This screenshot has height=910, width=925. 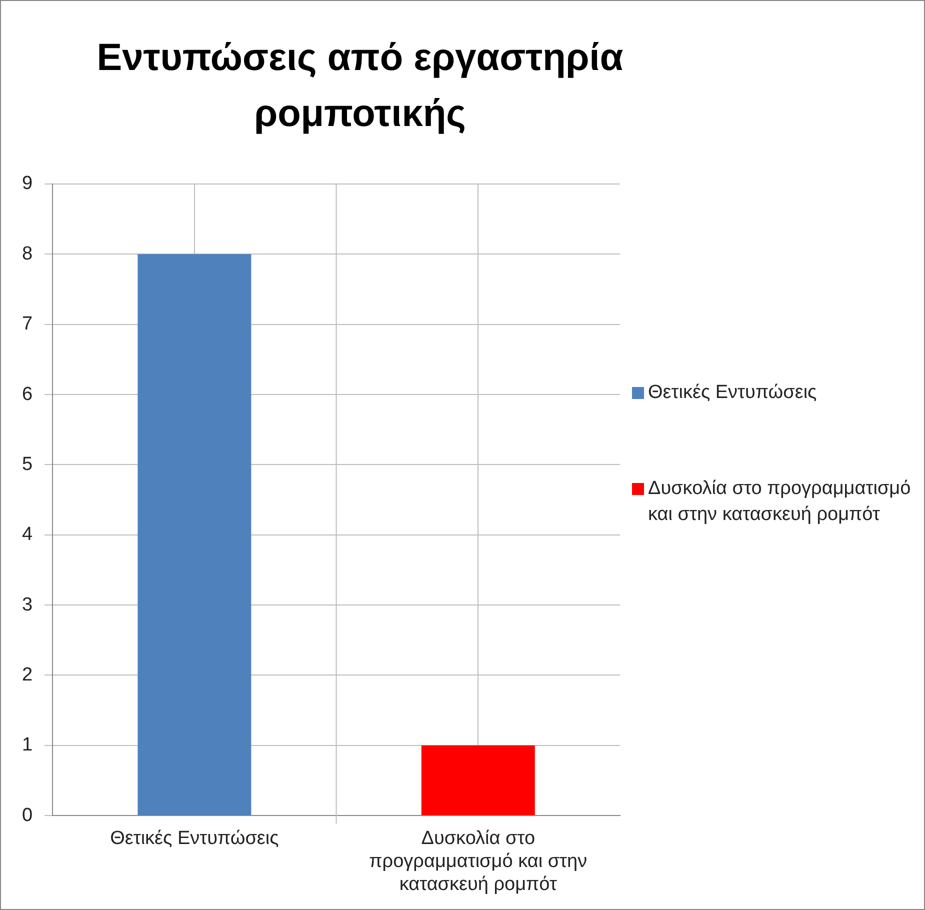 What do you see at coordinates (27, 183) in the screenshot?
I see `y-tick-label: 9` at bounding box center [27, 183].